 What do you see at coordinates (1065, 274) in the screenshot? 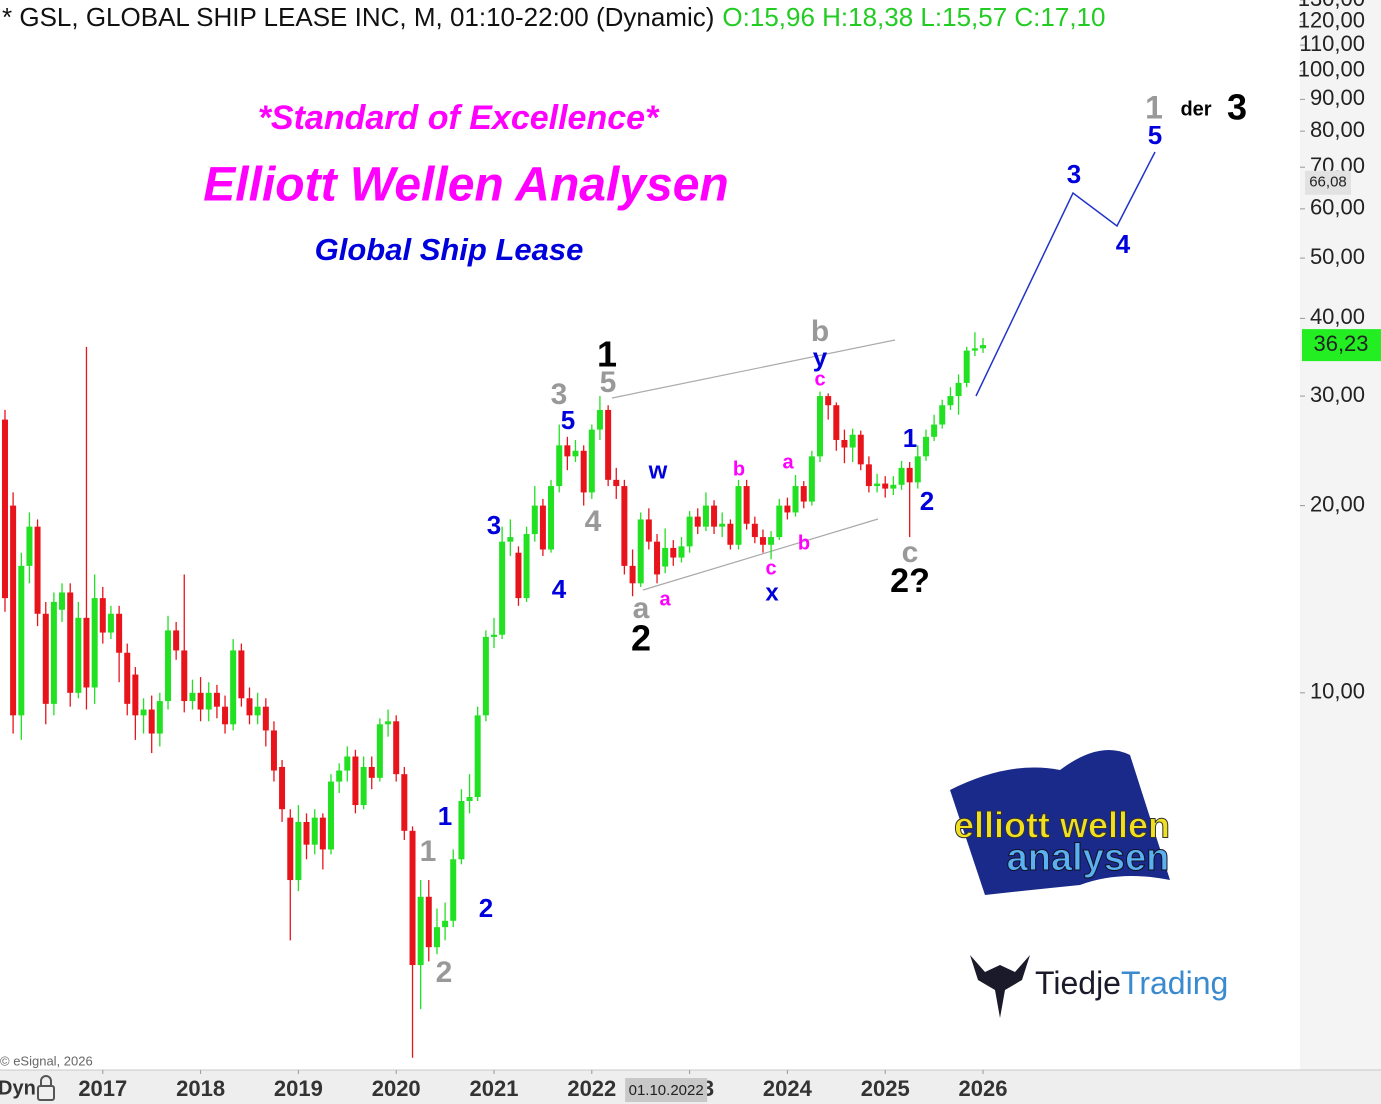
I see `projection-line` at bounding box center [1065, 274].